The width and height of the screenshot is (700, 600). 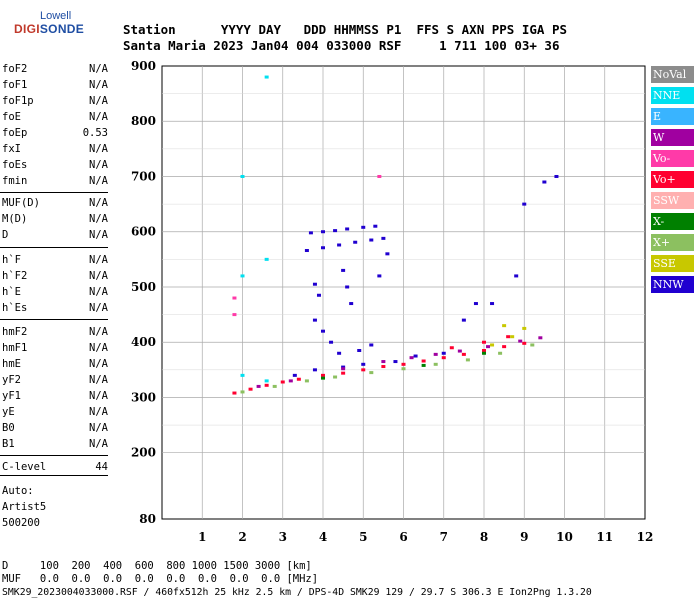 What do you see at coordinates (202, 537) in the screenshot?
I see `x-tick-label: 1` at bounding box center [202, 537].